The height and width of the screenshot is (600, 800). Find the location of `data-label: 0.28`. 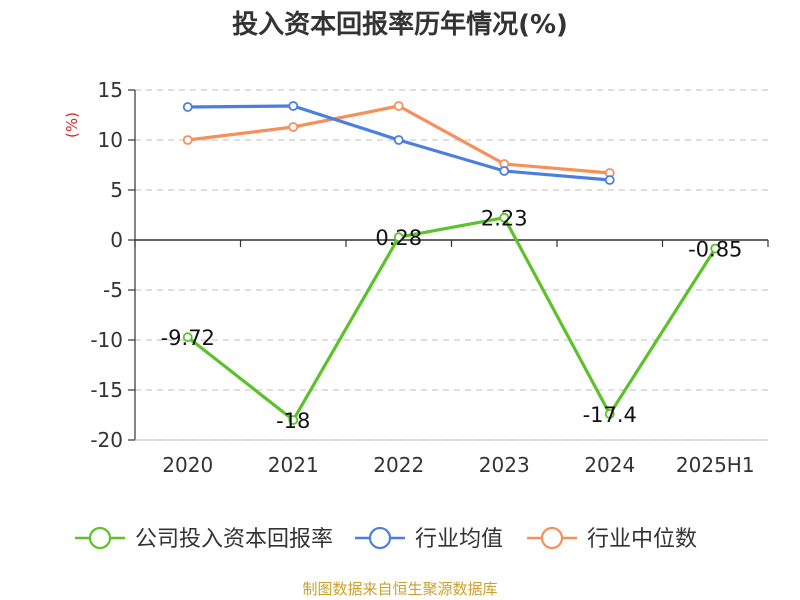

data-label: 0.28 is located at coordinates (398, 238).